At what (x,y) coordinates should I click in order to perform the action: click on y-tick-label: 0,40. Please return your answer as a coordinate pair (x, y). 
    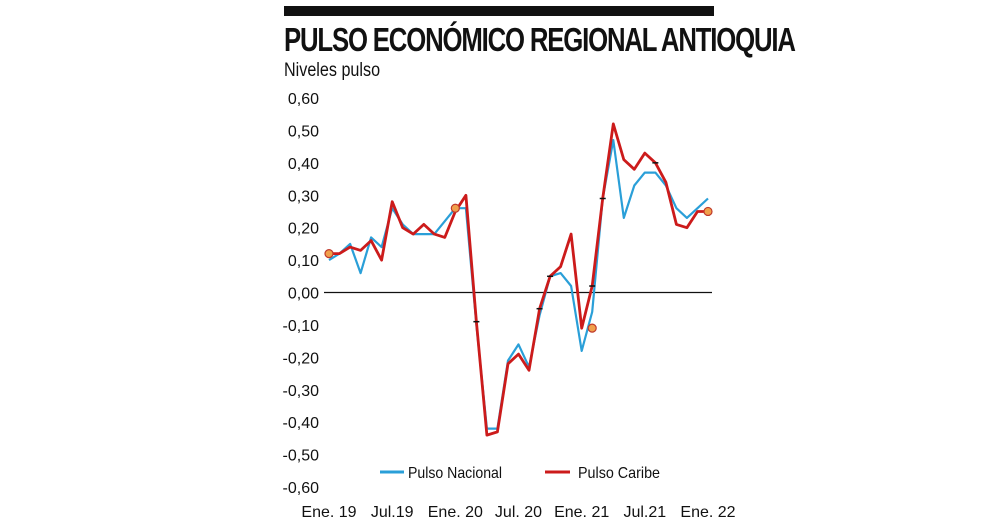
    Looking at the image, I should click on (303, 164).